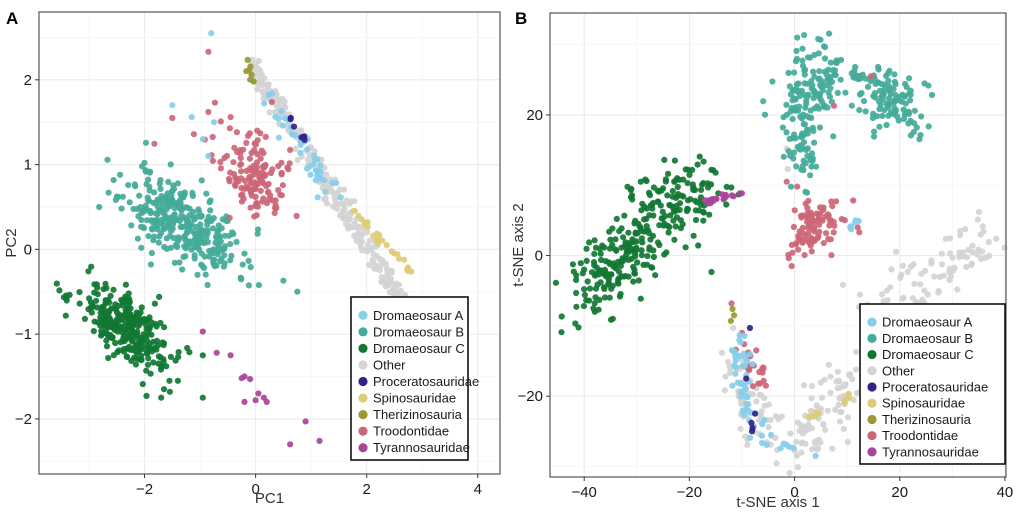  I want to click on point-therizinosauria, so click(732, 309).